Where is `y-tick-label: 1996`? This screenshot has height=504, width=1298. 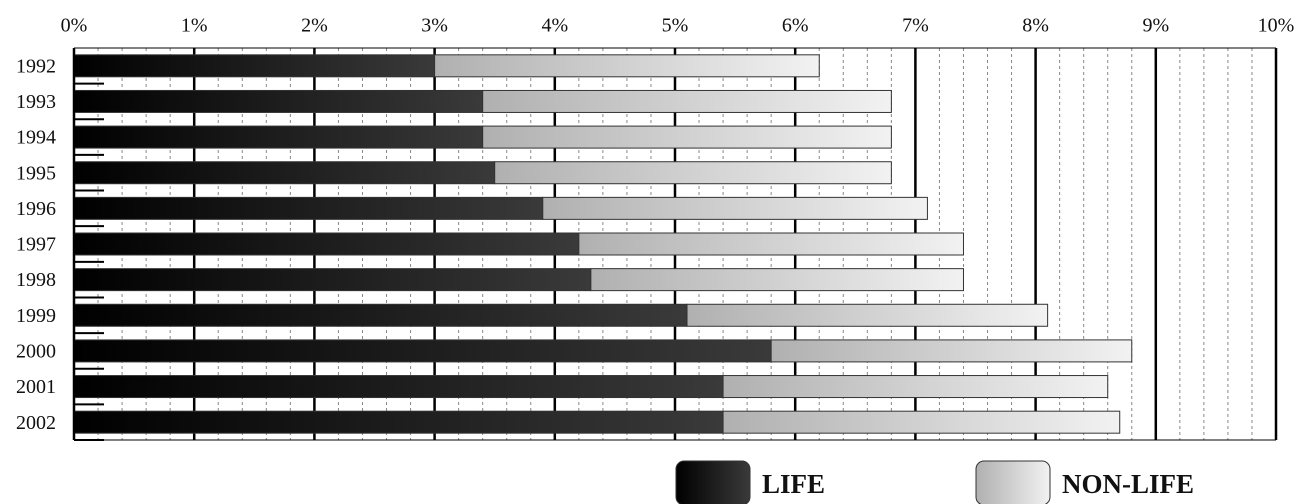
y-tick-label: 1996 is located at coordinates (36, 209).